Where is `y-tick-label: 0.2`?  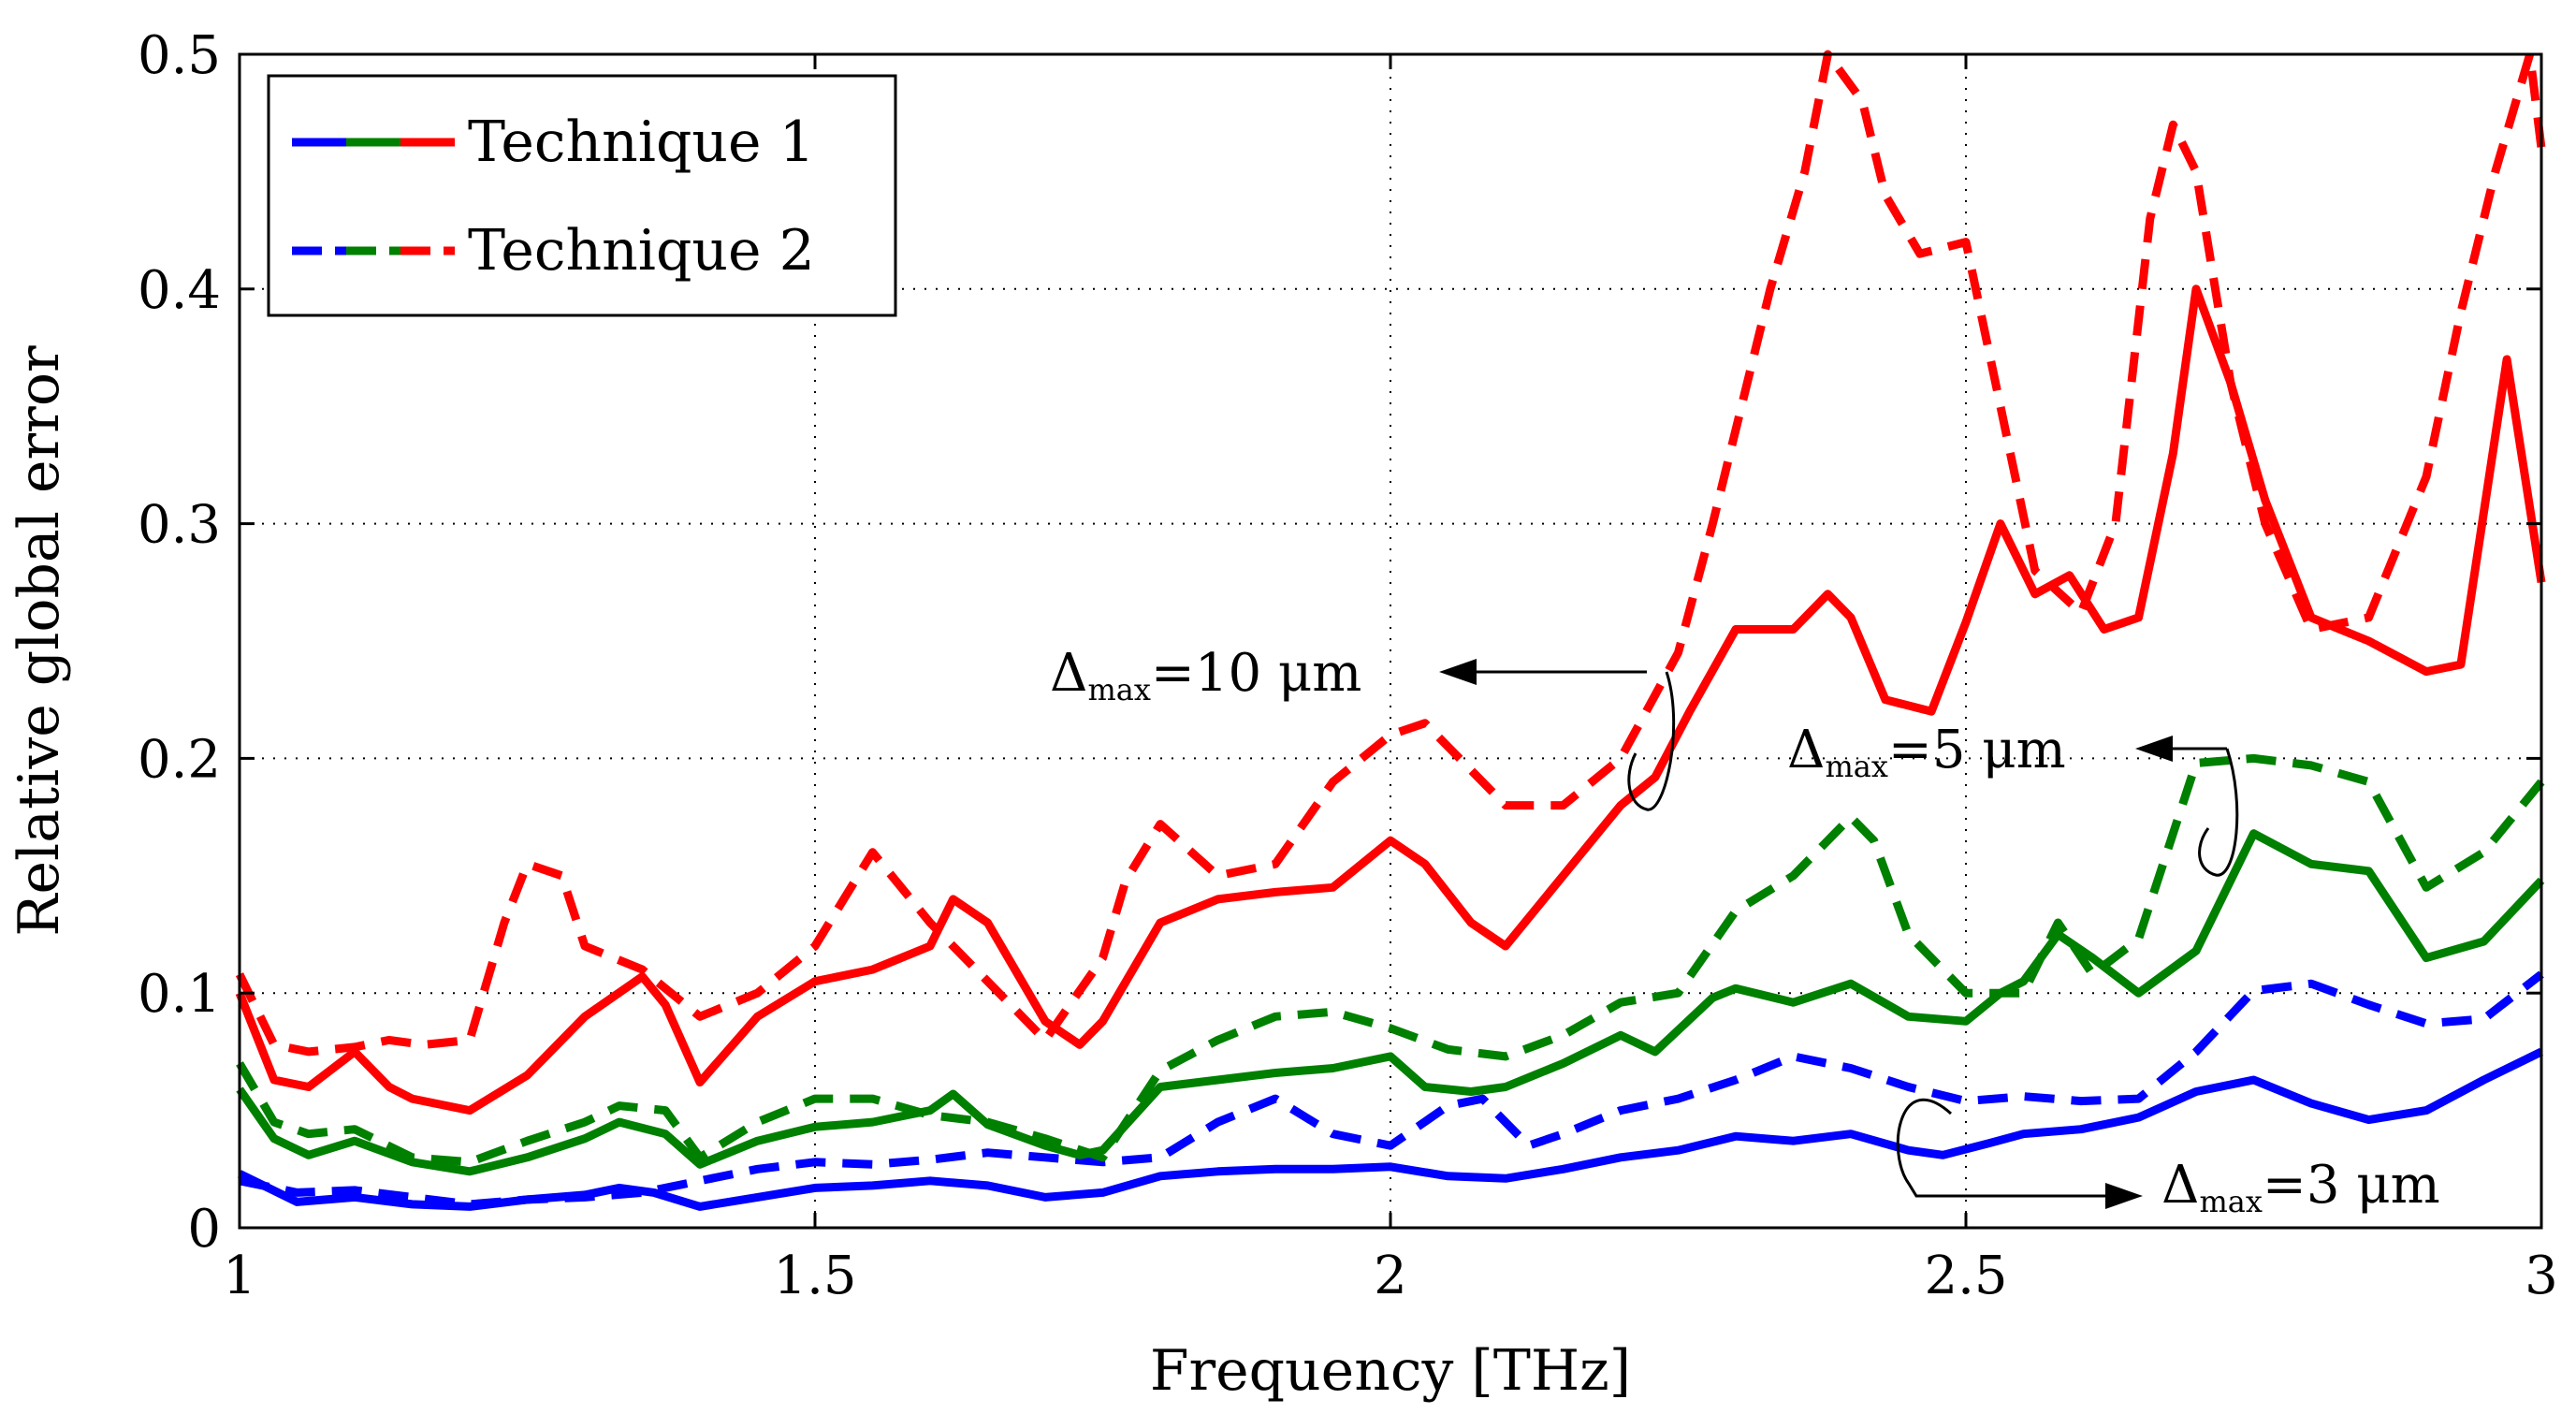
y-tick-label: 0.2 is located at coordinates (179, 760).